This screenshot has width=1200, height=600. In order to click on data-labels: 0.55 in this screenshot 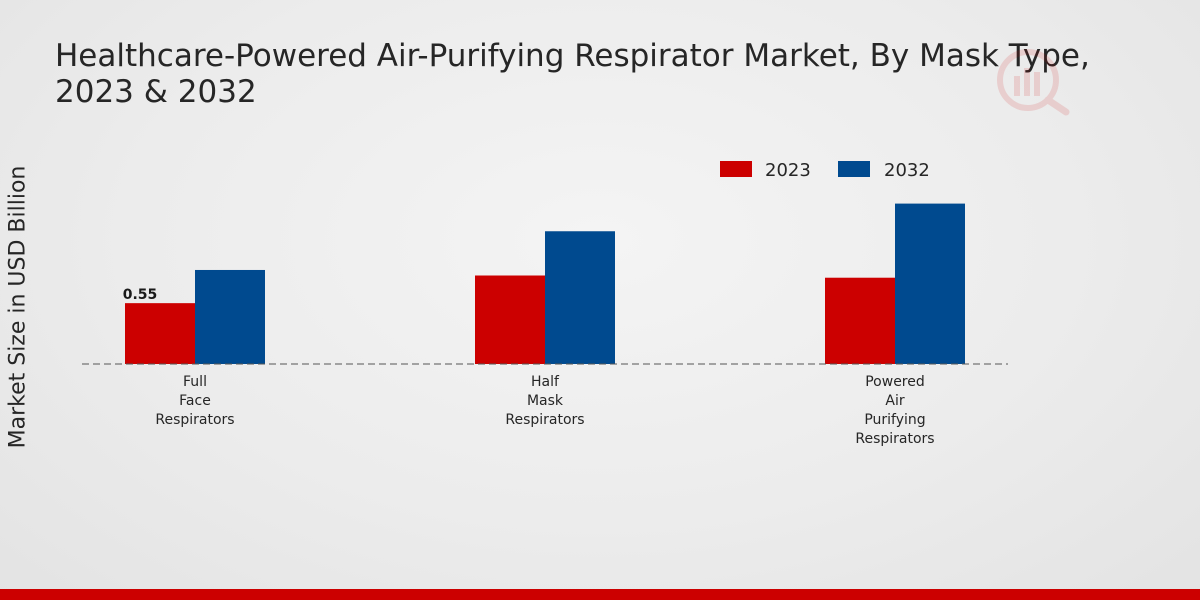, I will do `click(140, 295)`.